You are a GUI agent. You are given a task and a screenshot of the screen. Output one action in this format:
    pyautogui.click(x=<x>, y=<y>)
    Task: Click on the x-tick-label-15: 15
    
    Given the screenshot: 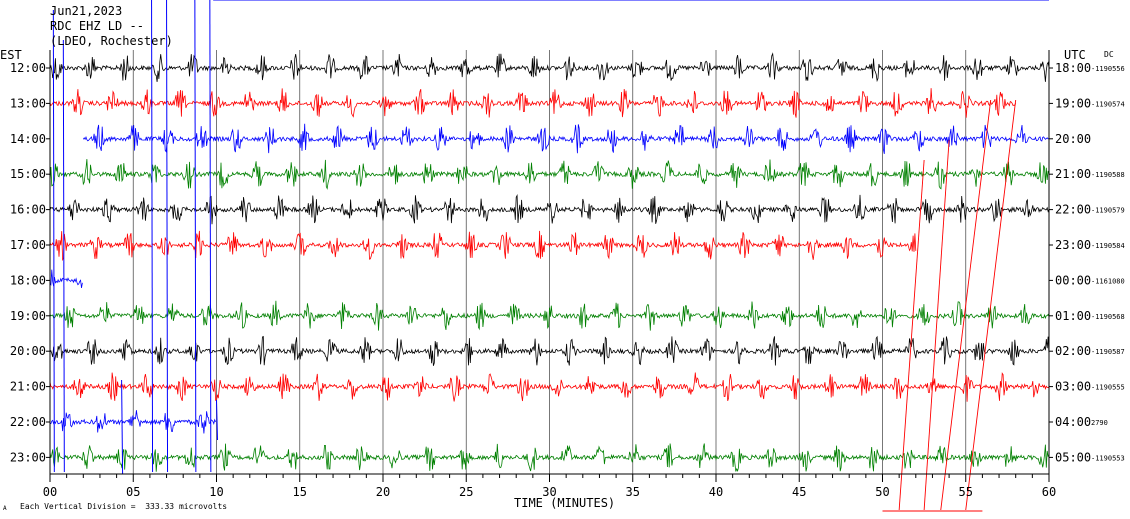 What is the action you would take?
    pyautogui.click(x=300, y=492)
    